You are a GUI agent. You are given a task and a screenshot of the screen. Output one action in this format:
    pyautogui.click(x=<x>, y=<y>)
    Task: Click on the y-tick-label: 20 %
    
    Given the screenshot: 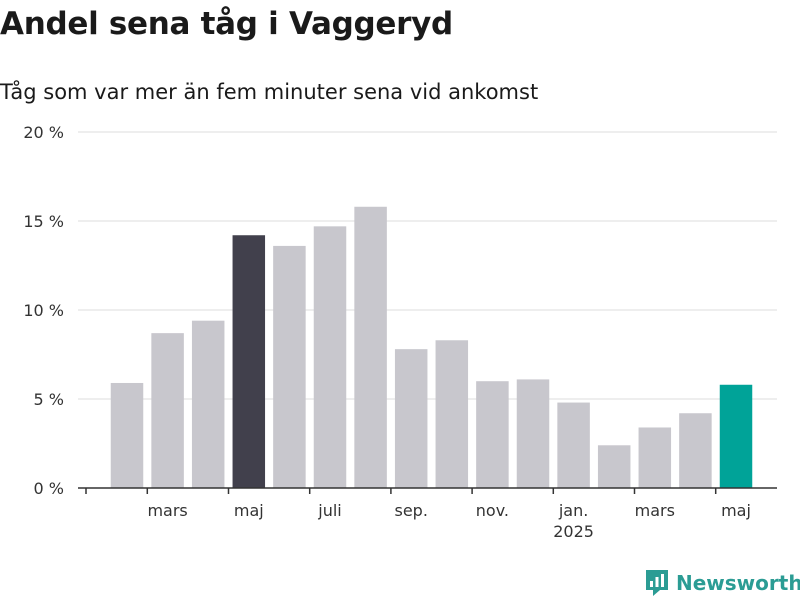 What is the action you would take?
    pyautogui.click(x=43, y=132)
    